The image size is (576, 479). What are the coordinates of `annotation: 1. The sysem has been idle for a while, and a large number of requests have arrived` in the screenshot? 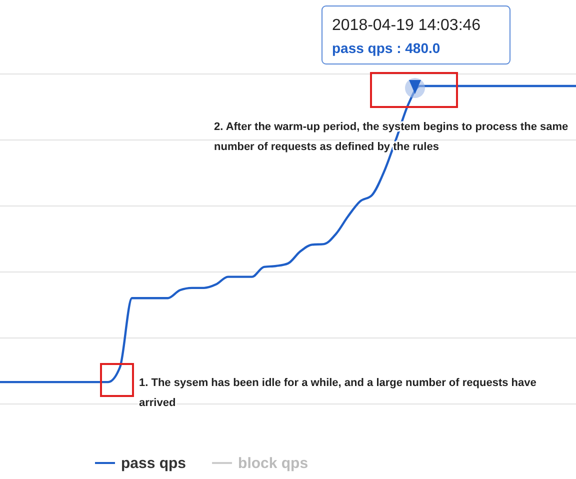 It's located at (337, 393).